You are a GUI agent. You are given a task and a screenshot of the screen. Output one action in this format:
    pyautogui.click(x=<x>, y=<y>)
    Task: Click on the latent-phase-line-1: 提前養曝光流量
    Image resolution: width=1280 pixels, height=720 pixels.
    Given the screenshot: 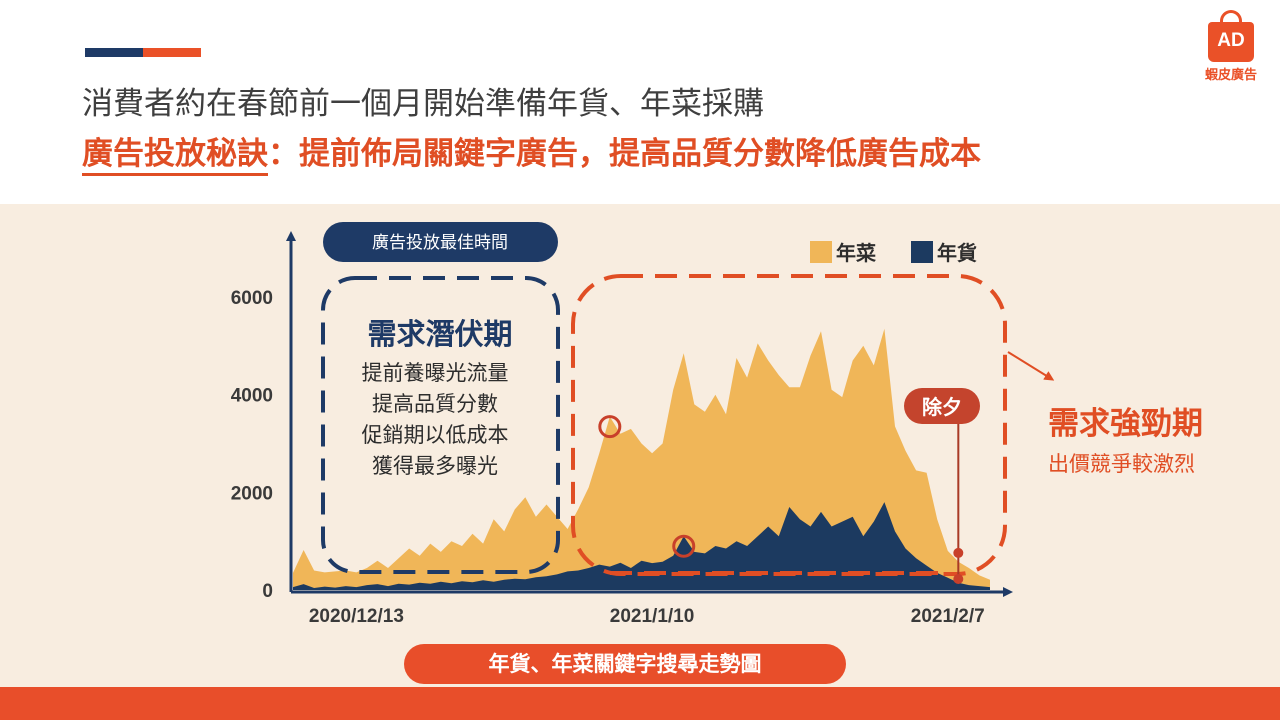 What is the action you would take?
    pyautogui.click(x=435, y=373)
    